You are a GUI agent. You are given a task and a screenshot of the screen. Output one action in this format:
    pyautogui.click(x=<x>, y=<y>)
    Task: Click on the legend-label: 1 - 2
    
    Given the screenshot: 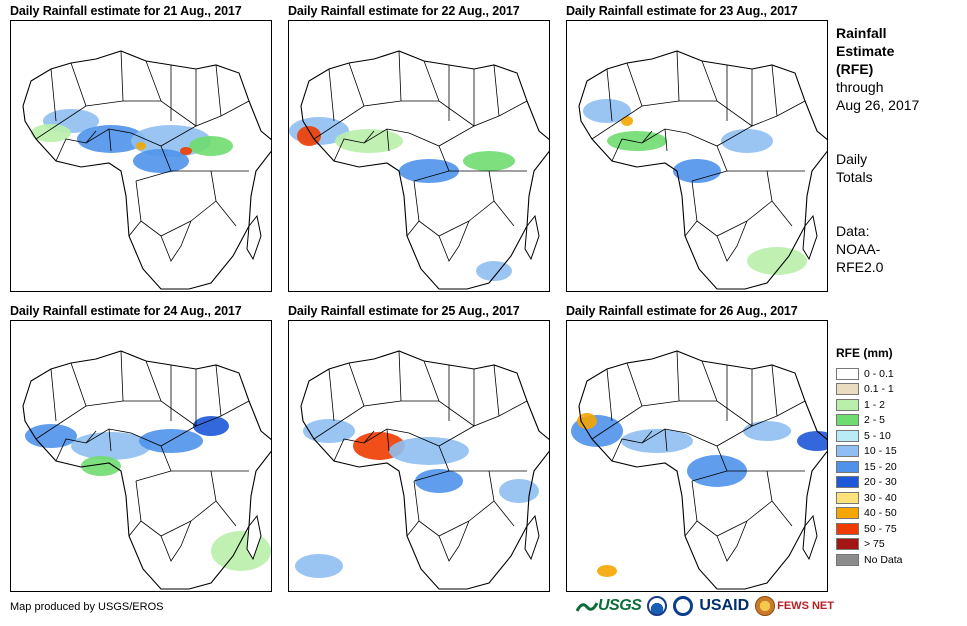 What is the action you would take?
    pyautogui.click(x=875, y=404)
    